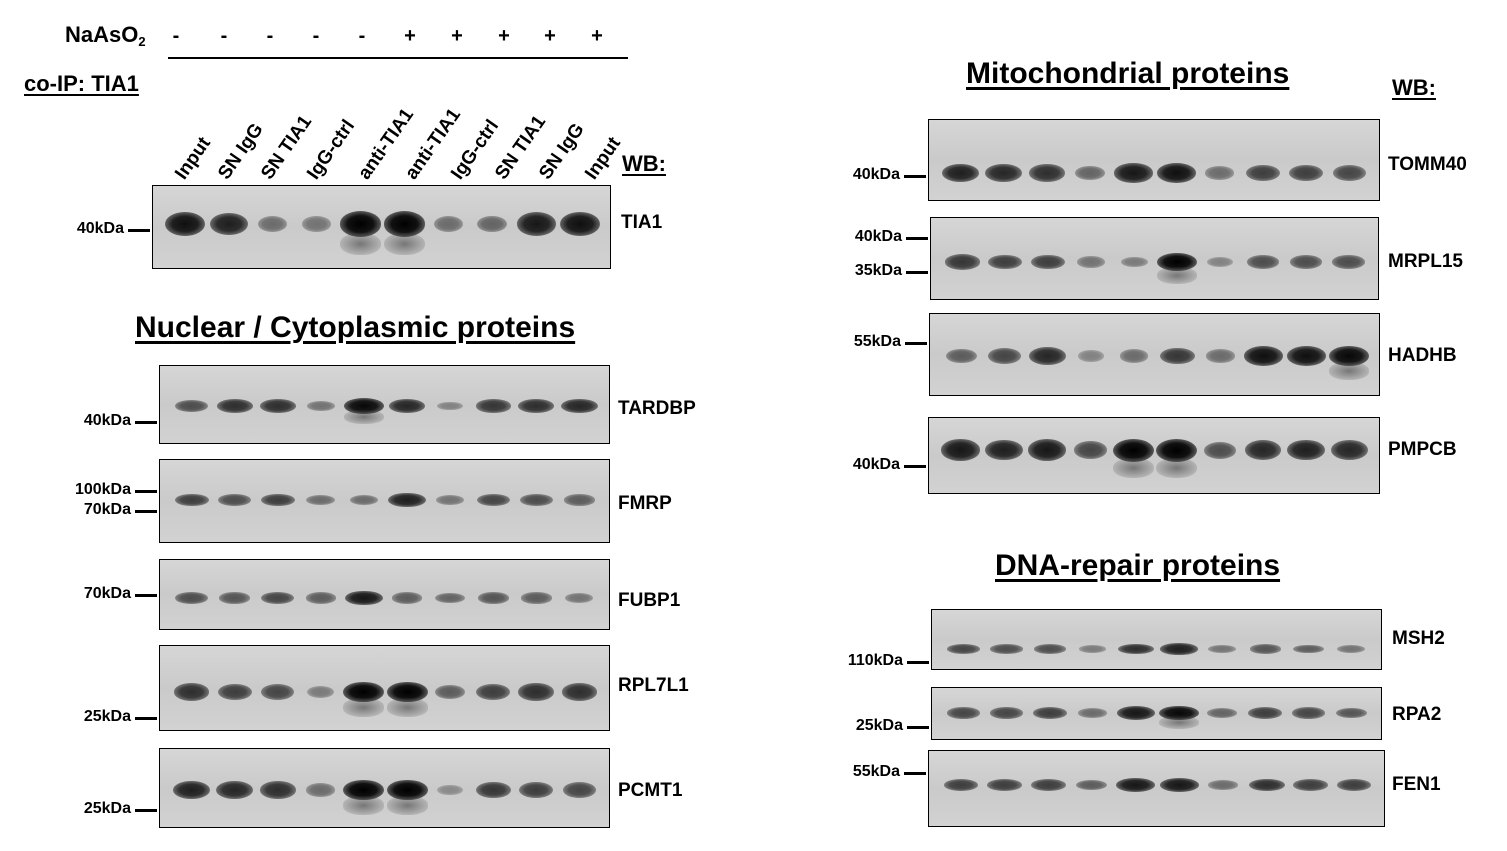  What do you see at coordinates (1416, 784) in the screenshot?
I see `protein-label: FEN1` at bounding box center [1416, 784].